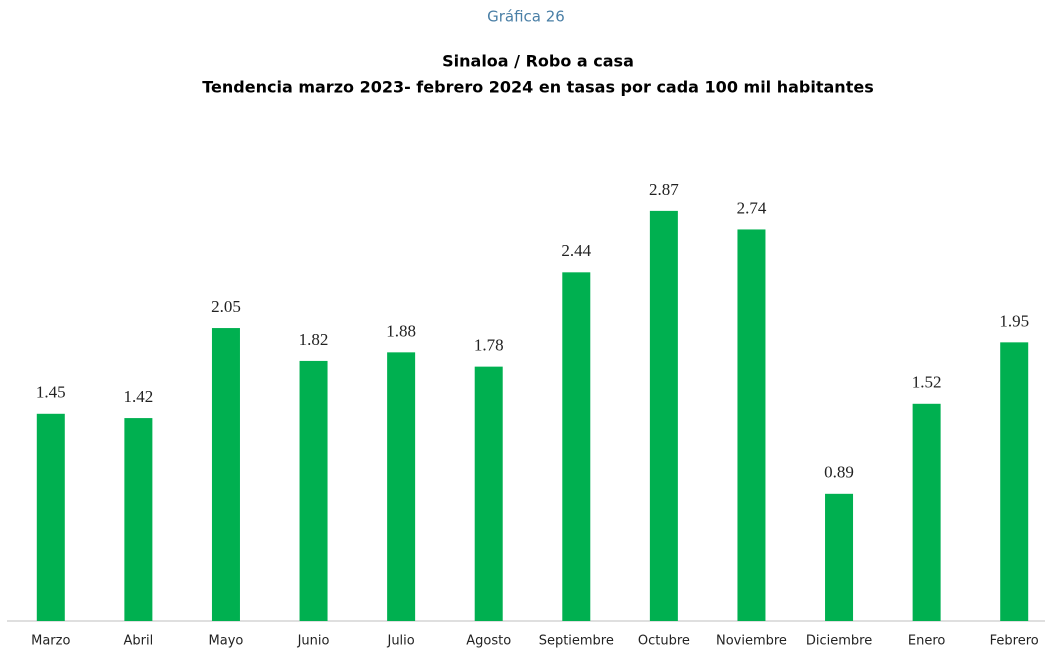 This screenshot has height=651, width=1048. I want to click on x-tick-label: Octubre, so click(664, 641).